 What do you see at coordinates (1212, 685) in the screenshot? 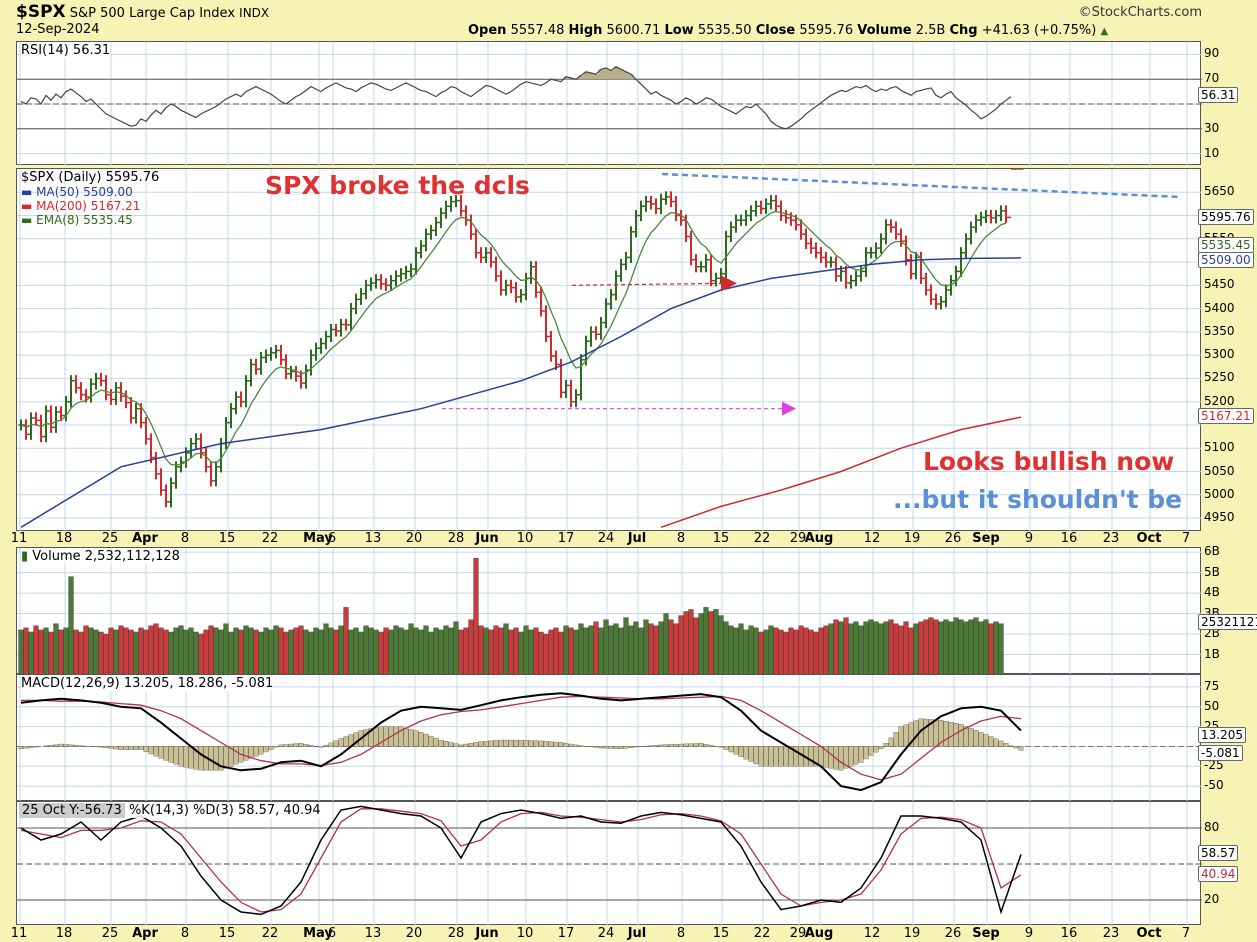
I see `macd-tick: 75` at bounding box center [1212, 685].